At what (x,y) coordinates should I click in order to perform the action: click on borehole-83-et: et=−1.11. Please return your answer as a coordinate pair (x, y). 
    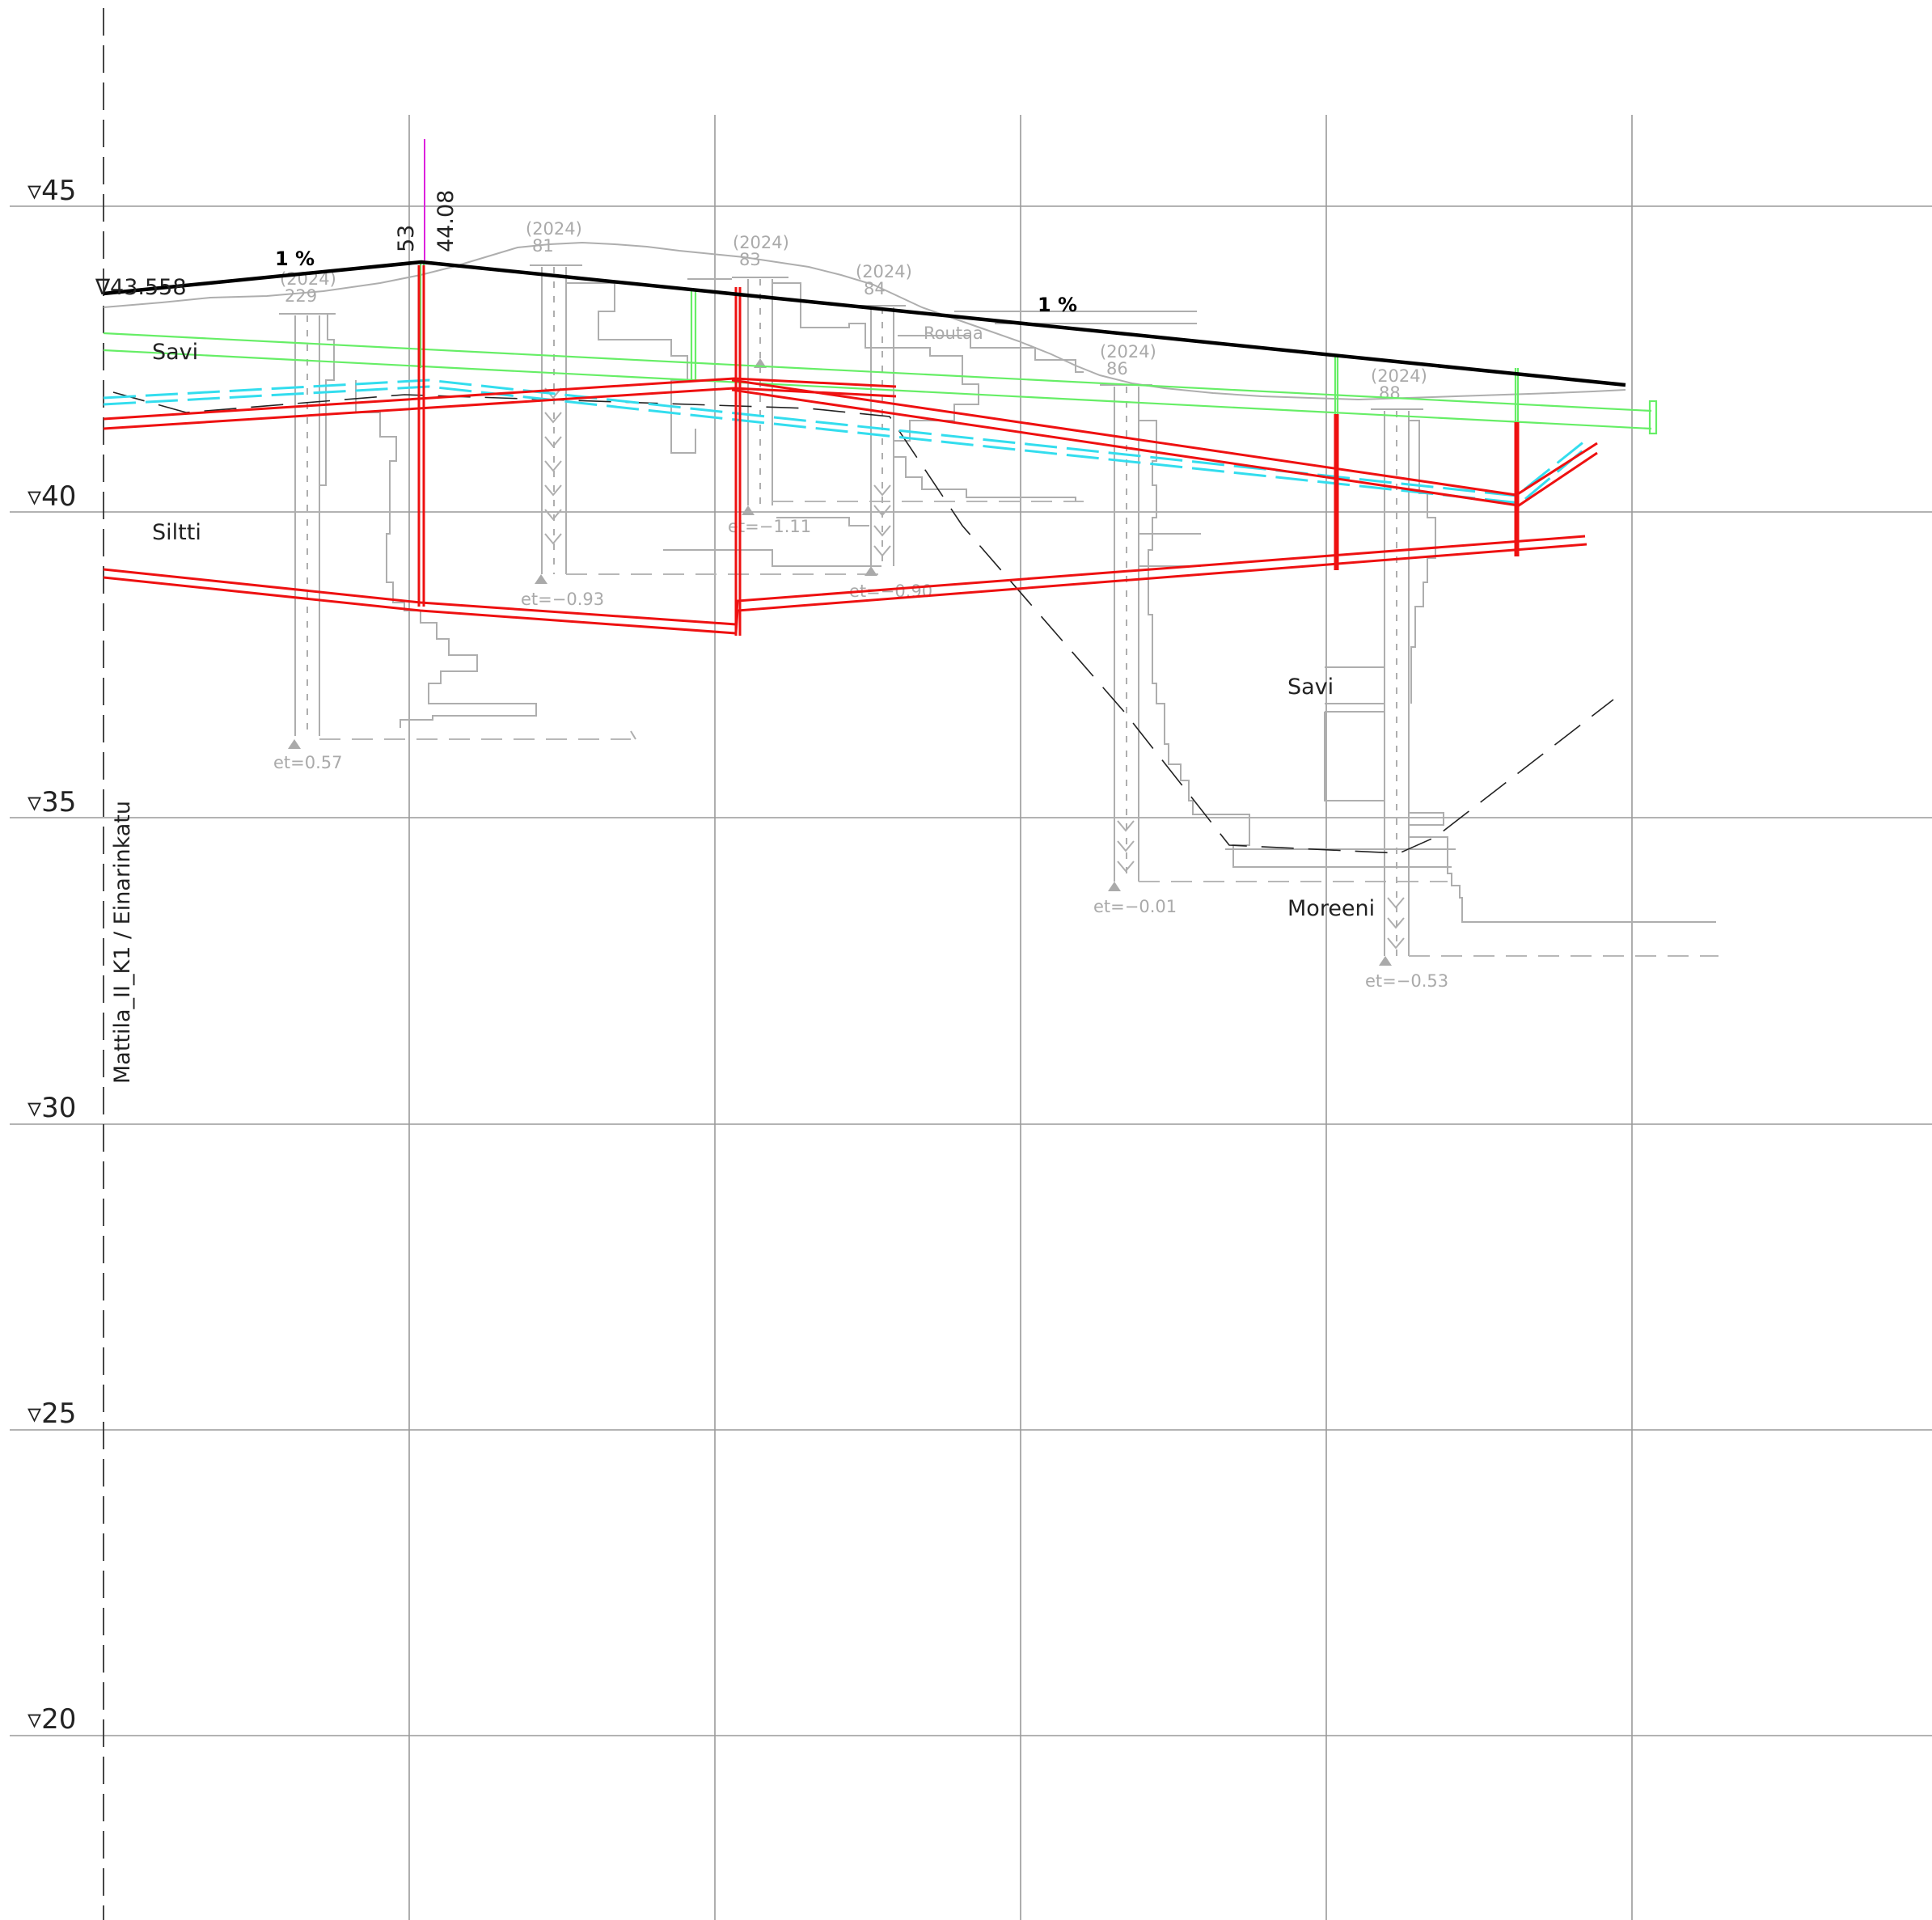
    Looking at the image, I should click on (769, 527).